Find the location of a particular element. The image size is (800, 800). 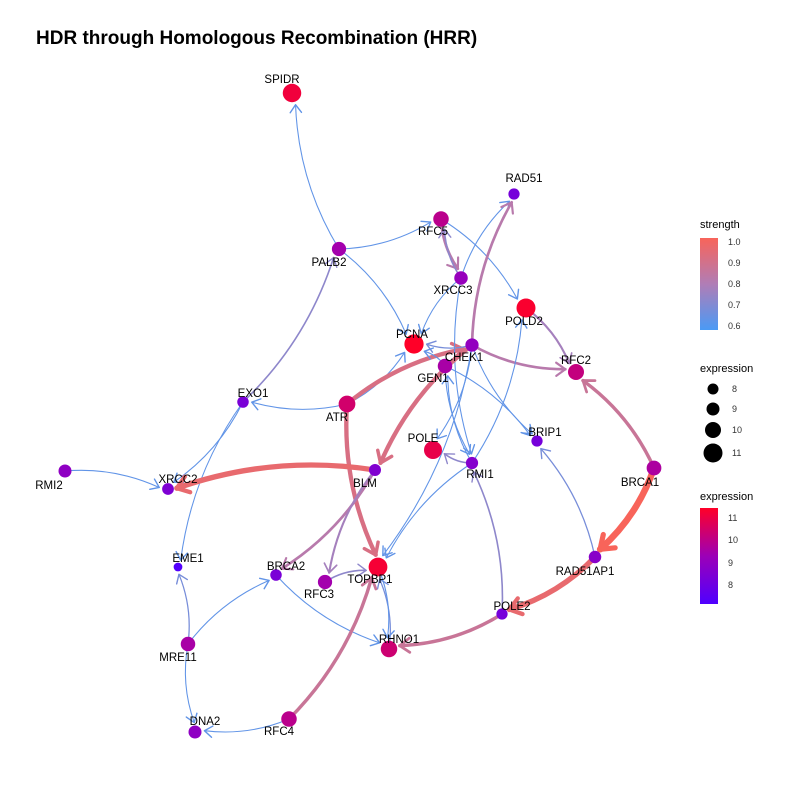

node-label-rhno1: RHNO1 is located at coordinates (399, 640).